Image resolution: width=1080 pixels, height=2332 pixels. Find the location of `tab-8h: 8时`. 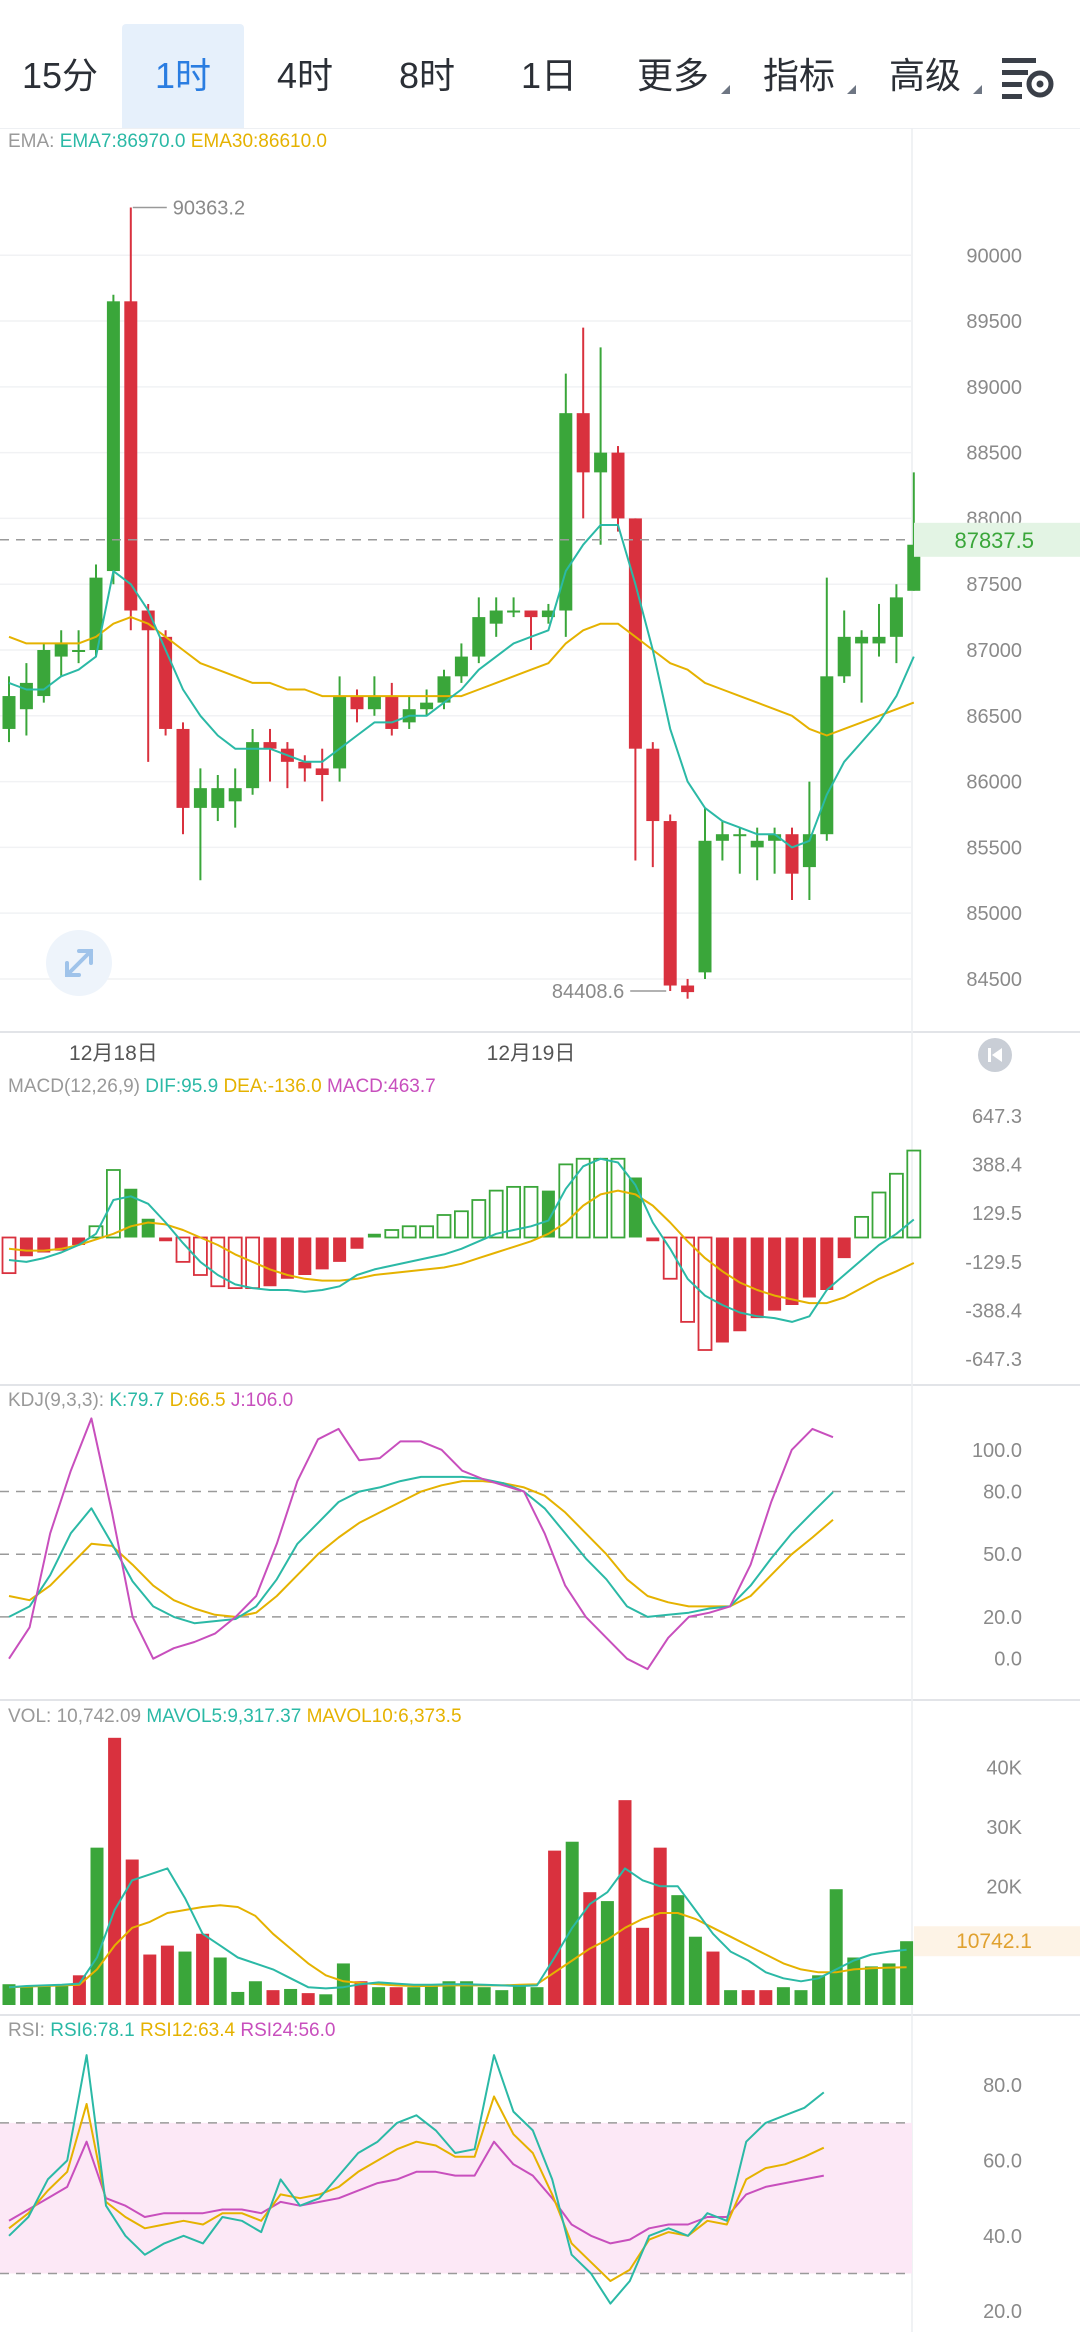

tab-8h: 8时 is located at coordinates (427, 75).